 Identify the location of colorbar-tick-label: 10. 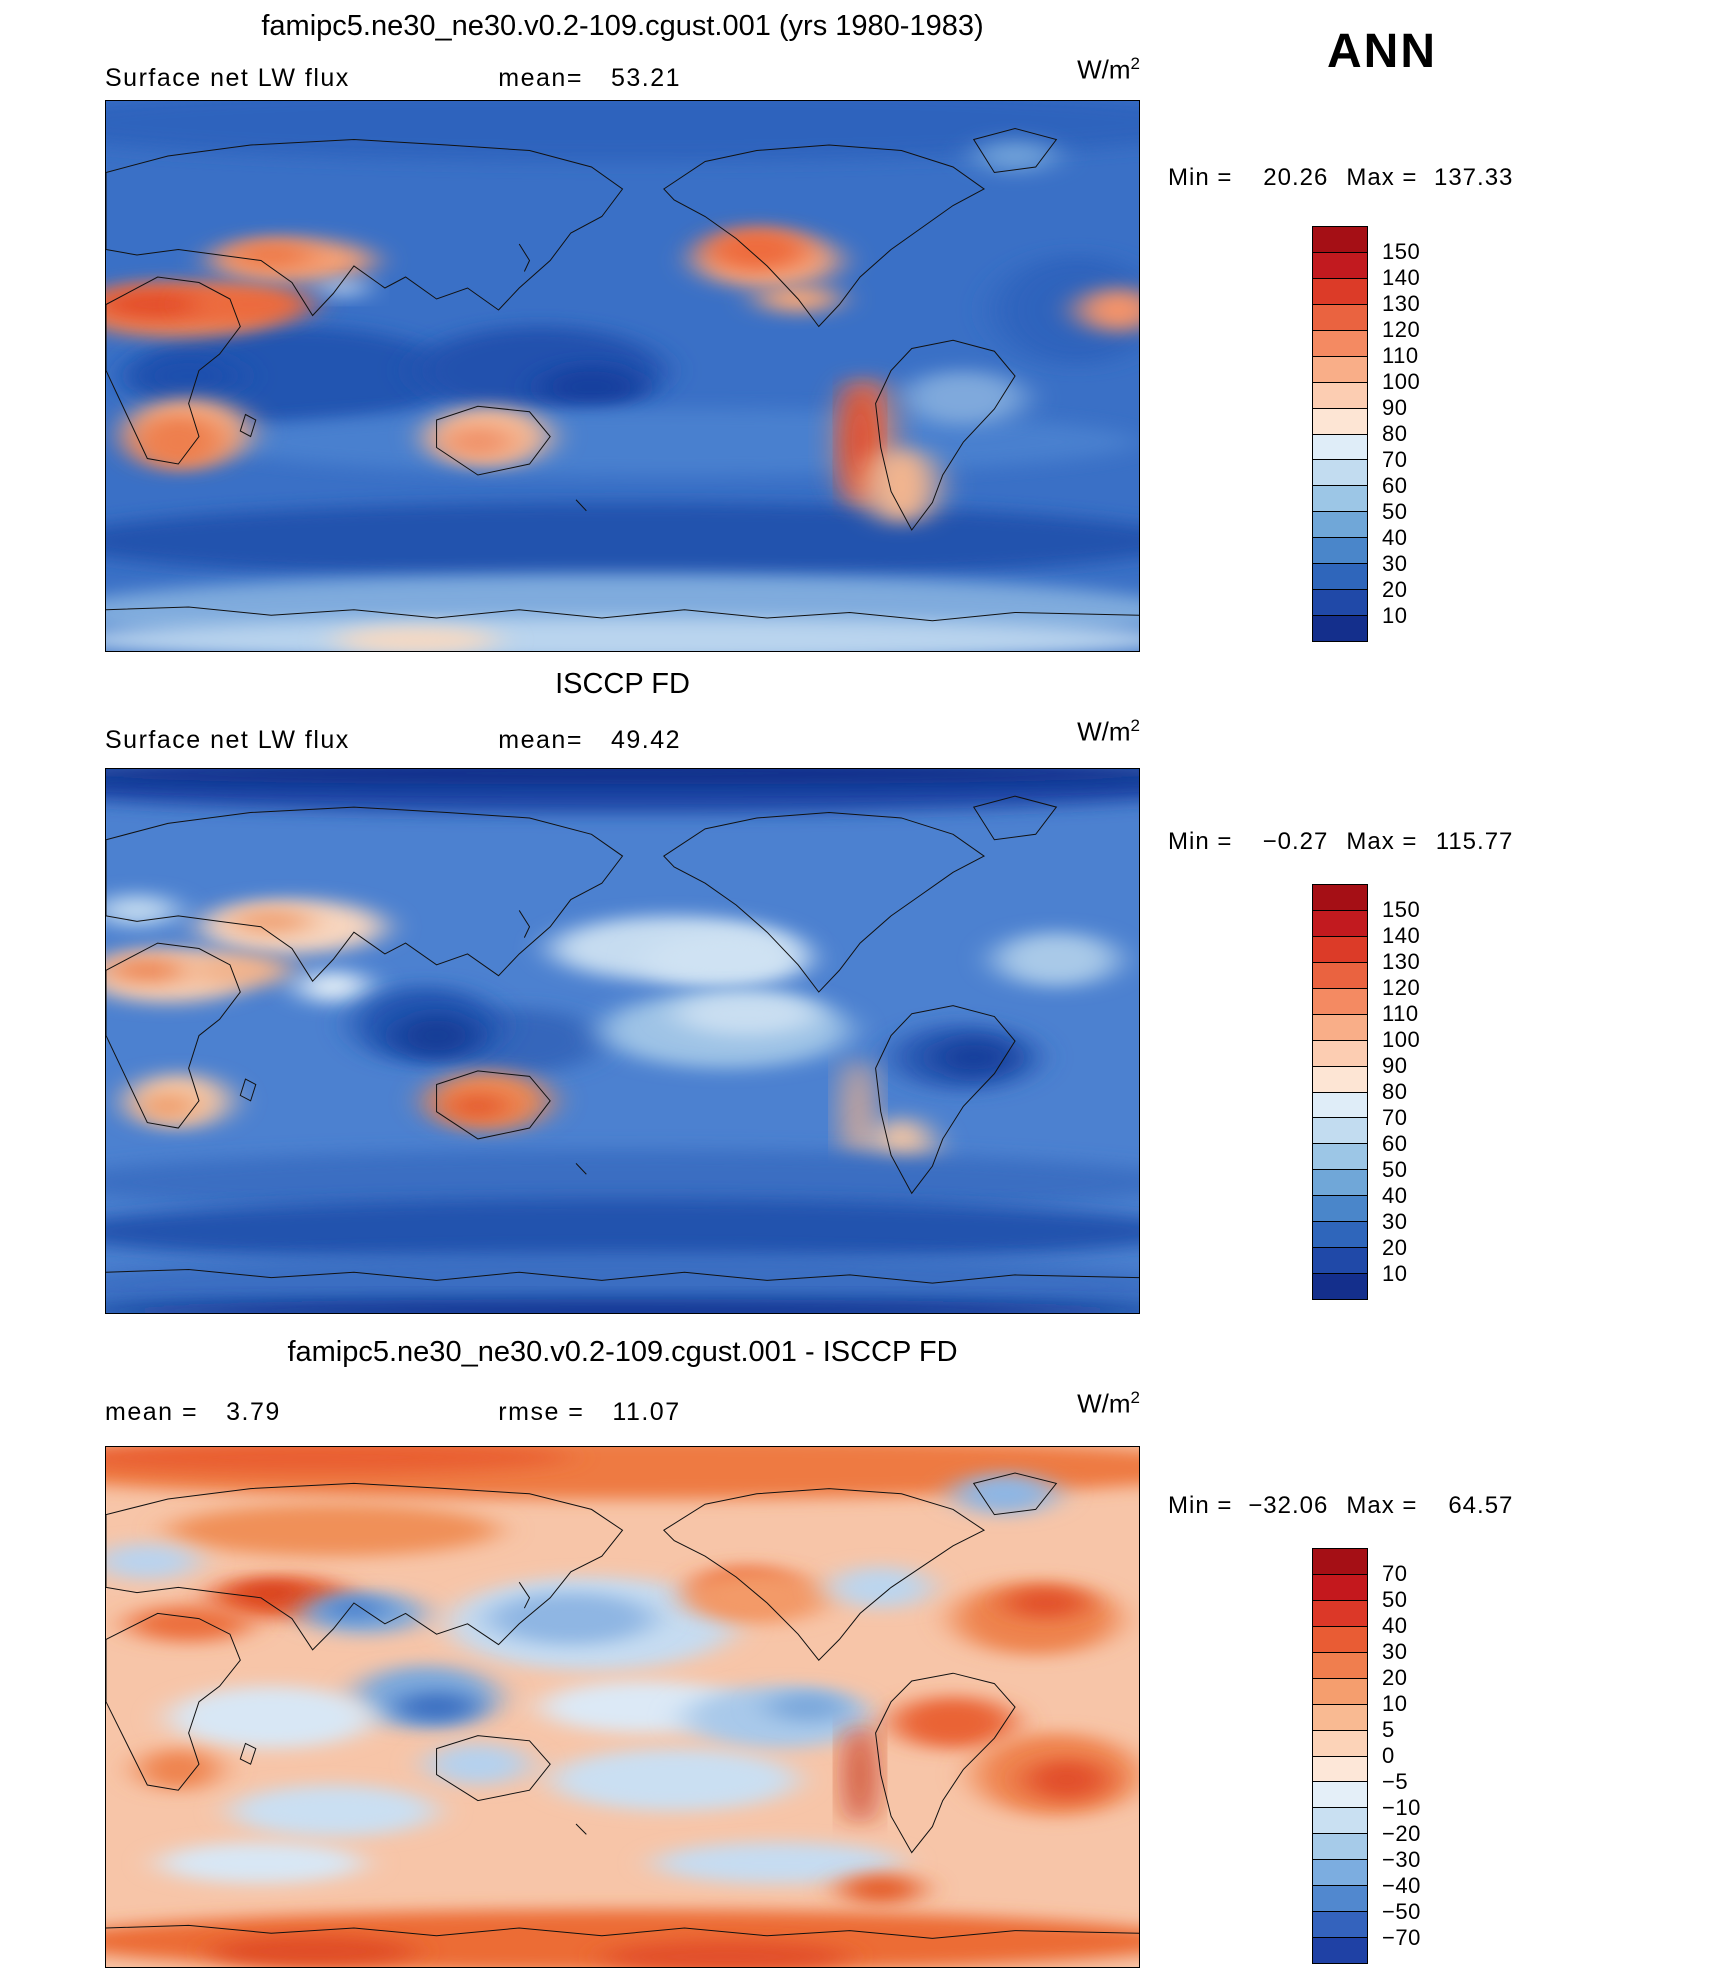
(1395, 615).